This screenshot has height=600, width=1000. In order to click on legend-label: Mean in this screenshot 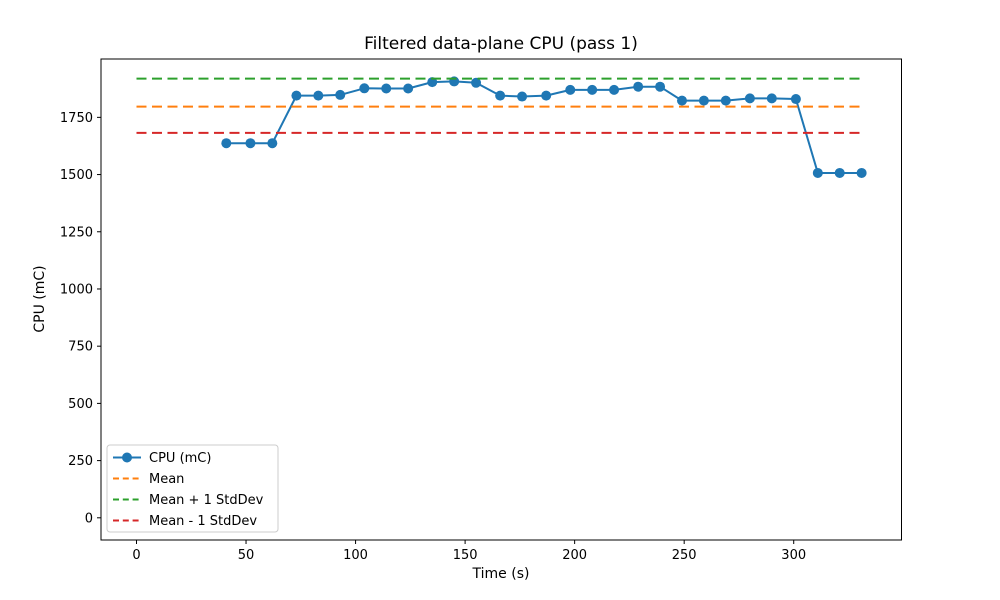, I will do `click(166, 479)`.